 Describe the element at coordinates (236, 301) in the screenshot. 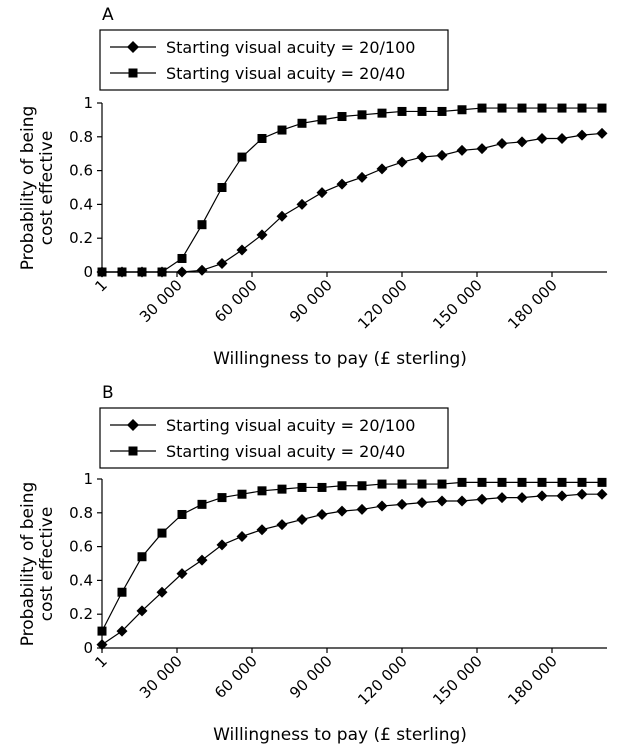

I see `panel-a-x-tick-label: 60 000` at that location.